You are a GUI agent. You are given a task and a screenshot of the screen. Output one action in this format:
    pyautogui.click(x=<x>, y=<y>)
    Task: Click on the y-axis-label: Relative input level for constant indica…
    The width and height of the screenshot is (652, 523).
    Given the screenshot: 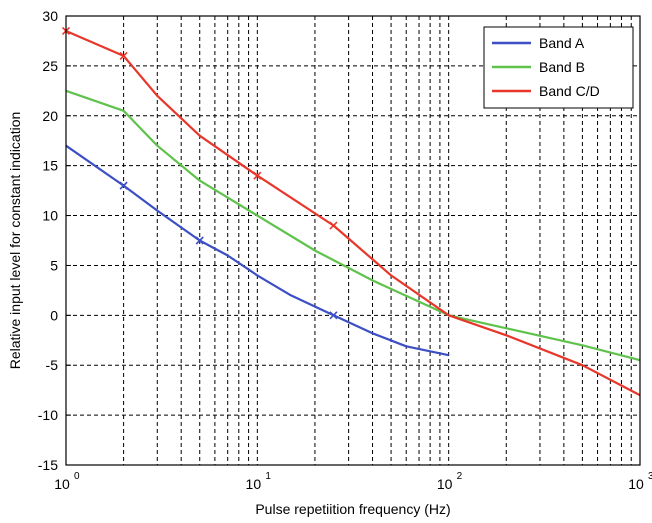 What is the action you would take?
    pyautogui.click(x=15, y=241)
    